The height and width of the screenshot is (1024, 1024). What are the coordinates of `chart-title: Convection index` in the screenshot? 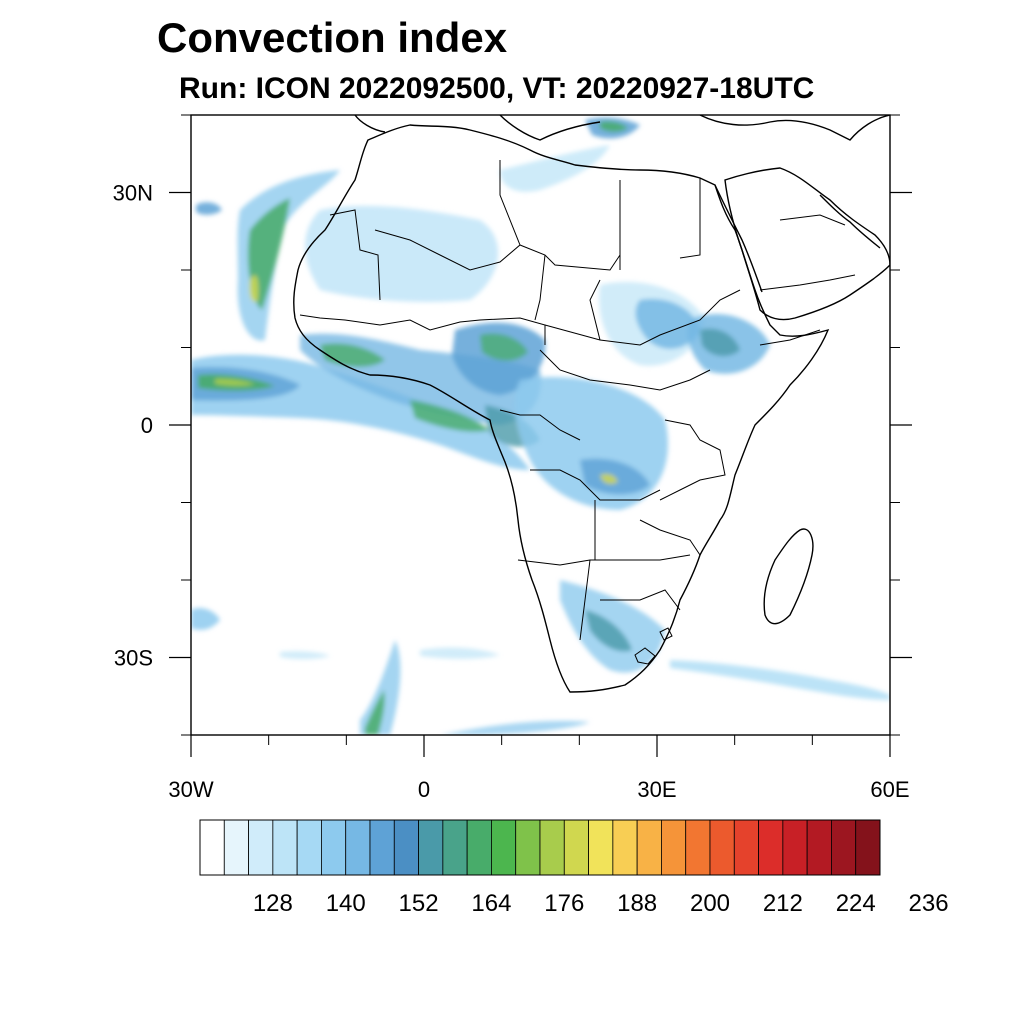 It's located at (332, 37).